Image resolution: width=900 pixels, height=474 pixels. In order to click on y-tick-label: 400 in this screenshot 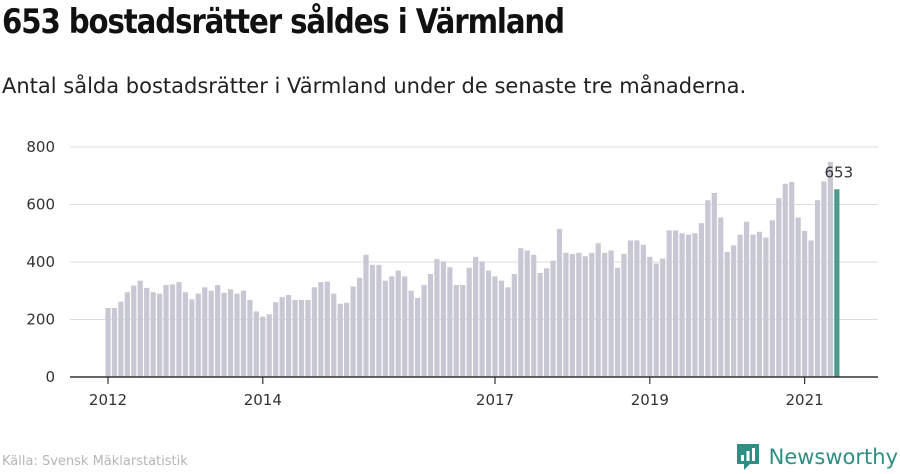, I will do `click(40, 262)`.